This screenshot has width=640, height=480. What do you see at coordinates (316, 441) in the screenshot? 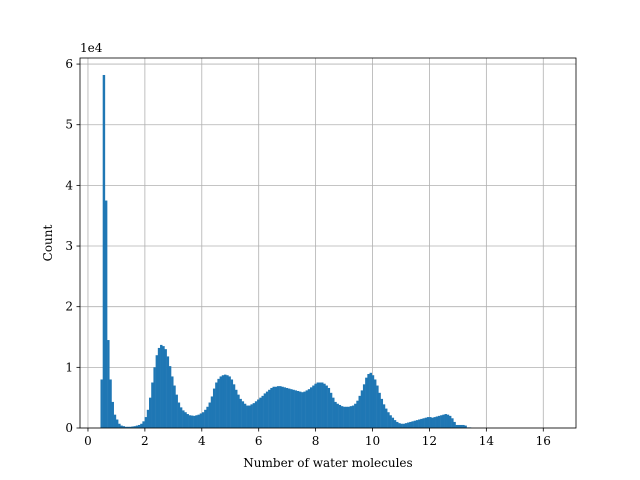
I see `x-tick-label: 8` at bounding box center [316, 441].